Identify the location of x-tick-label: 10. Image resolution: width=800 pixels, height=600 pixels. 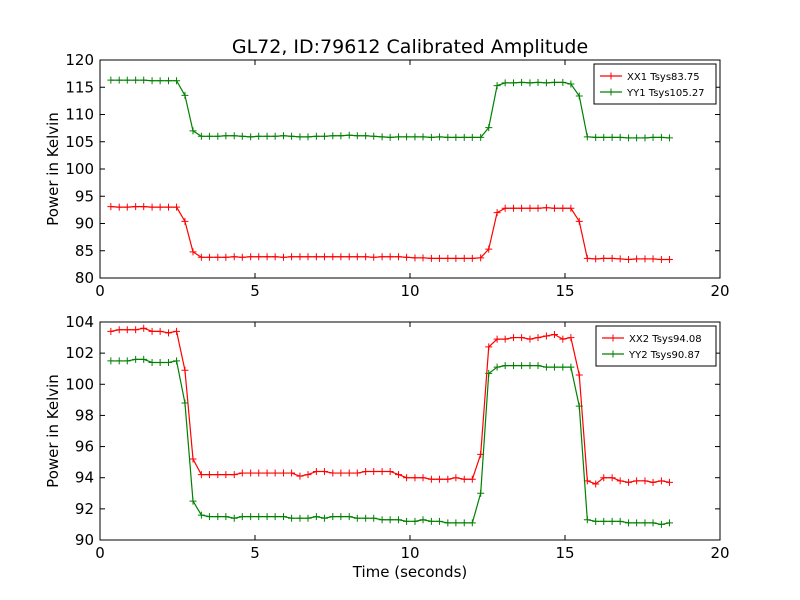
(409, 291).